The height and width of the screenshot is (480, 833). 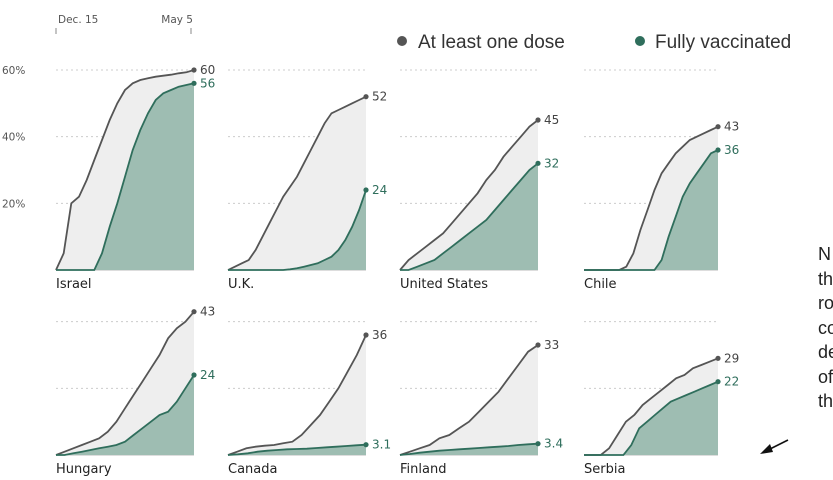 What do you see at coordinates (600, 284) in the screenshot?
I see `country-label: Chile` at bounding box center [600, 284].